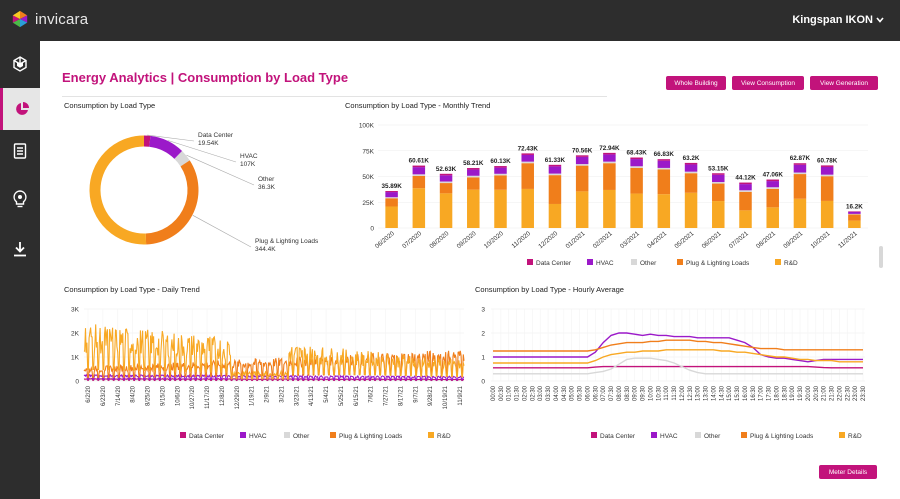  Describe the element at coordinates (555, 160) in the screenshot. I see `bar-total-label: 61.33K` at that location.